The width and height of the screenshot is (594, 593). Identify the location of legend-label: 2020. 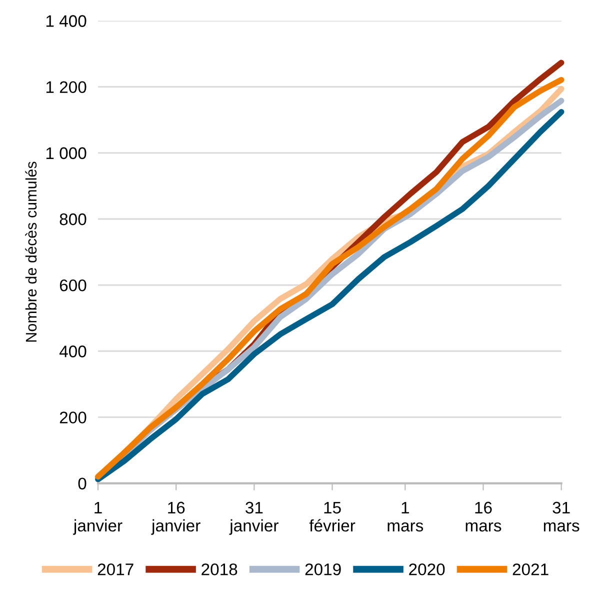
(427, 569).